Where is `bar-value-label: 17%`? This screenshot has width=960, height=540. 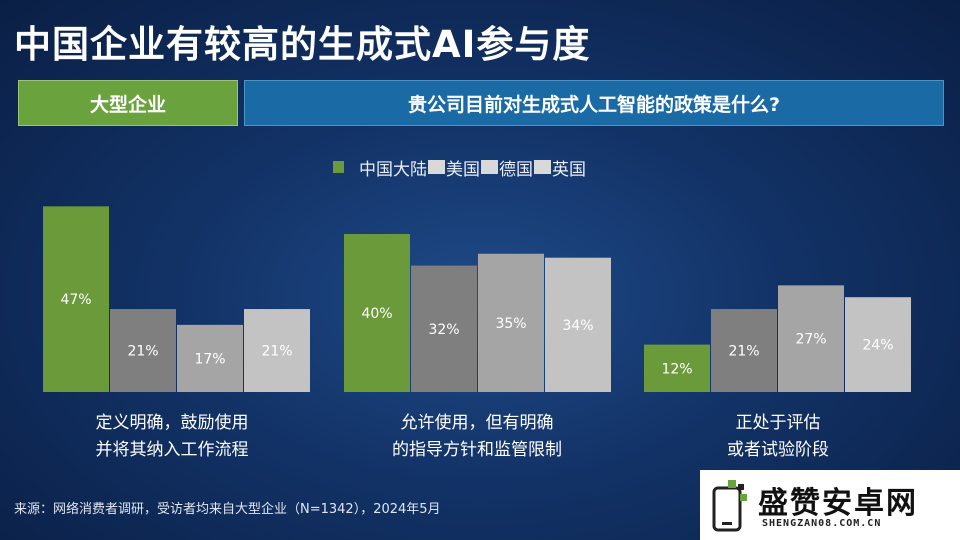 bar-value-label: 17% is located at coordinates (209, 359).